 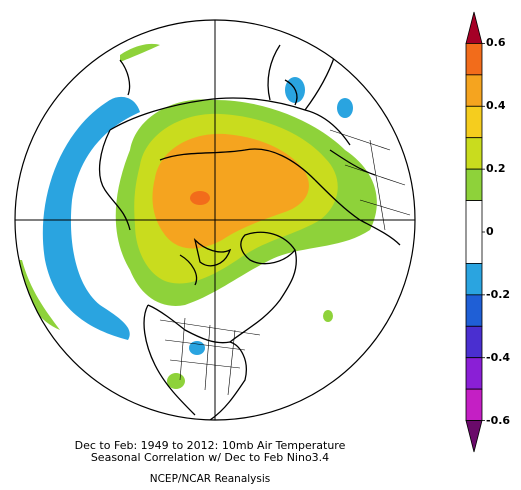 I want to click on colorbar, so click(x=475, y=232).